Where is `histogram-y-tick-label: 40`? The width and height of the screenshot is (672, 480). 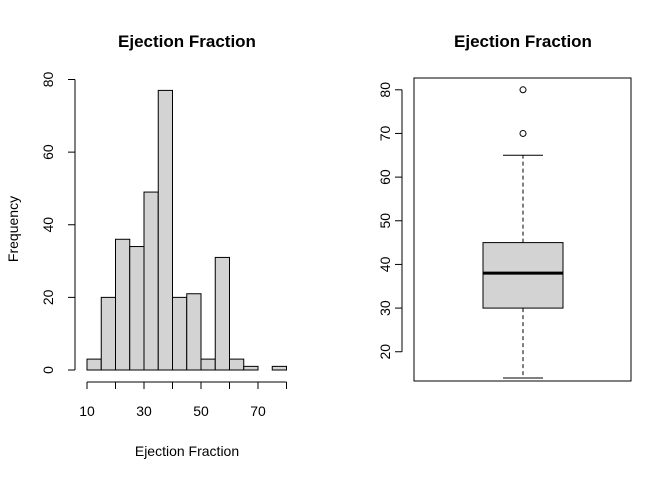 histogram-y-tick-label: 40 is located at coordinates (48, 225).